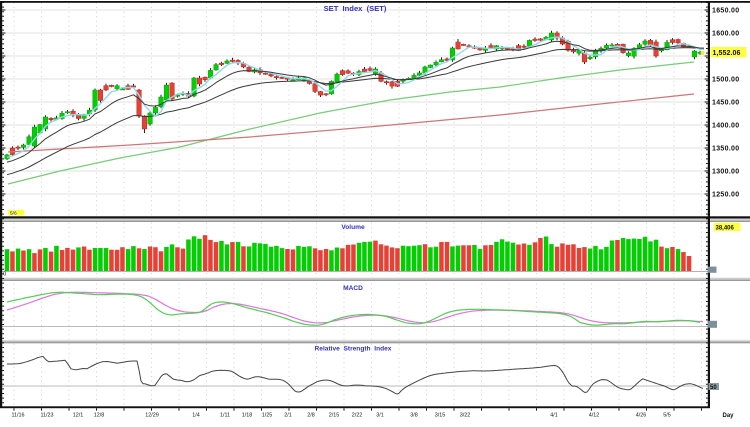 This screenshot has width=750, height=427. What do you see at coordinates (440, 416) in the screenshot?
I see `svg-text: 3/15` at bounding box center [440, 416].